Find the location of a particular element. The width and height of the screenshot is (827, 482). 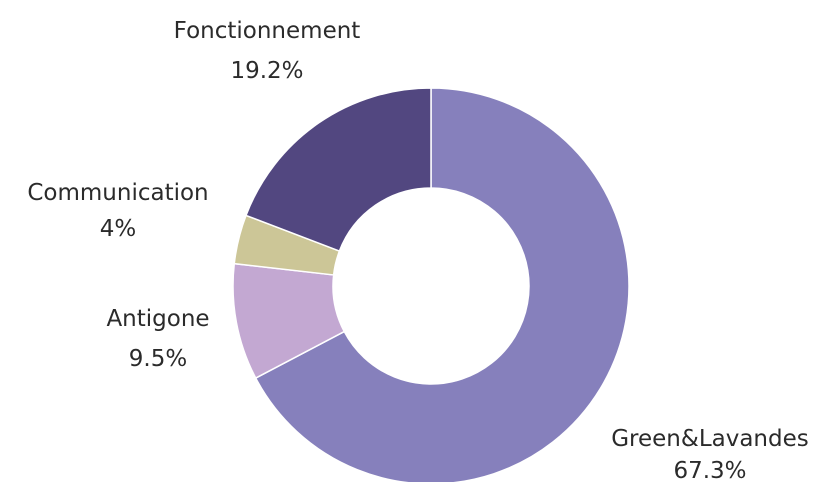

slice-label-fonctionnement: Fonctionnement is located at coordinates (267, 31).